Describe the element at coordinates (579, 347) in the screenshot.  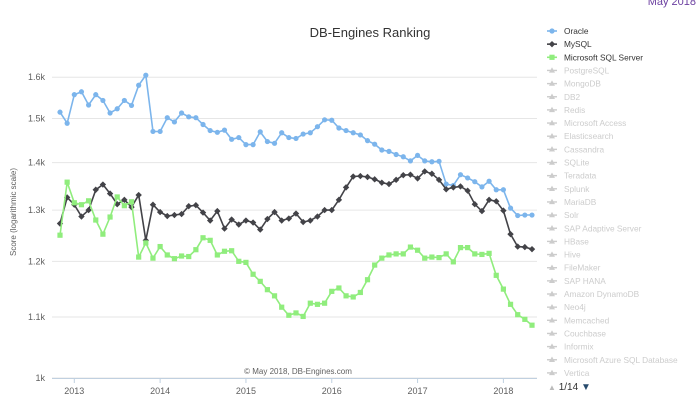
I see `legend-item-informix: Informix` at that location.